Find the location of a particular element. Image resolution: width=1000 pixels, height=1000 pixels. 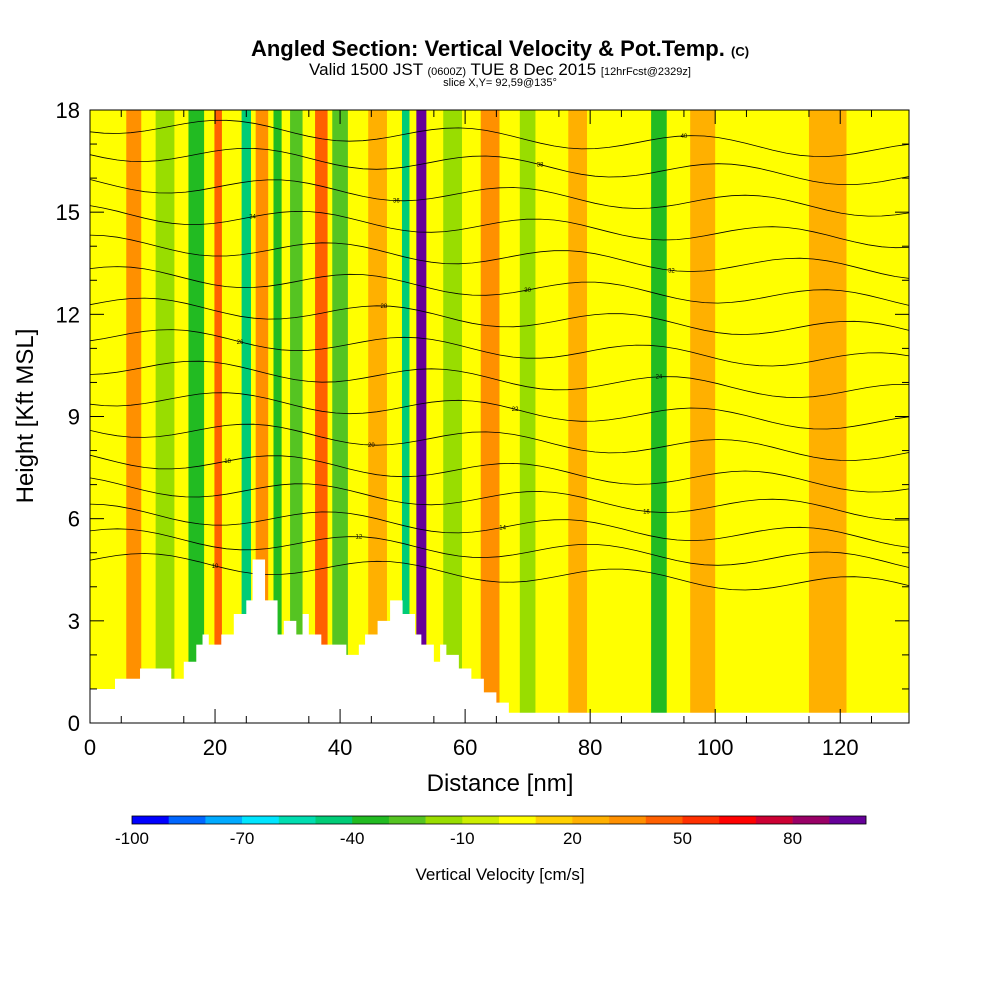

colorbar-tick-label: 80 is located at coordinates (792, 838).